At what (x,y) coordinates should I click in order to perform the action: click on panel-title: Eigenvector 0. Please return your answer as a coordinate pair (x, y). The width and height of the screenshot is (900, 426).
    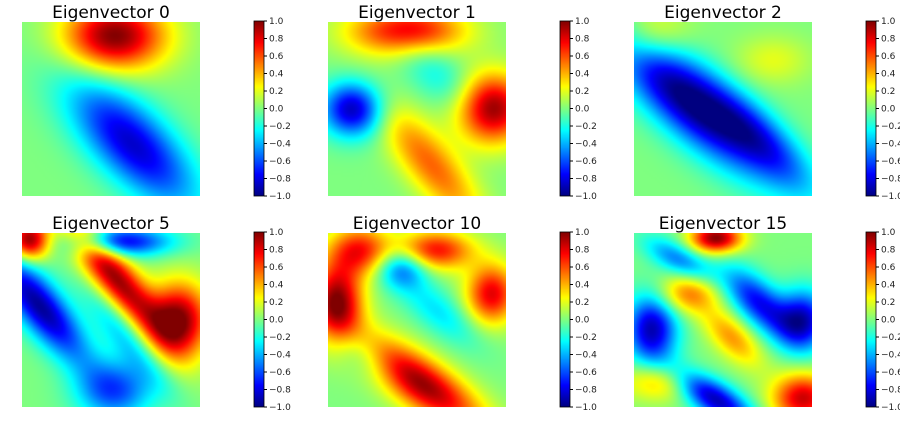
    Looking at the image, I should click on (111, 13).